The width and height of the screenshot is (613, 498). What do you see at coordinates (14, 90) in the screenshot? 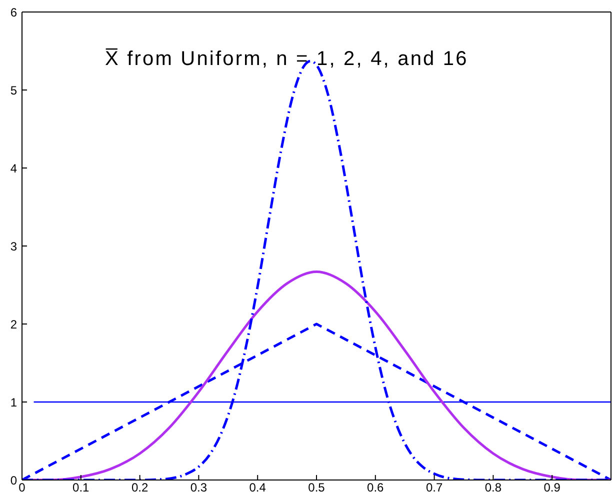
I see `y-tick-label: 5` at bounding box center [14, 90].